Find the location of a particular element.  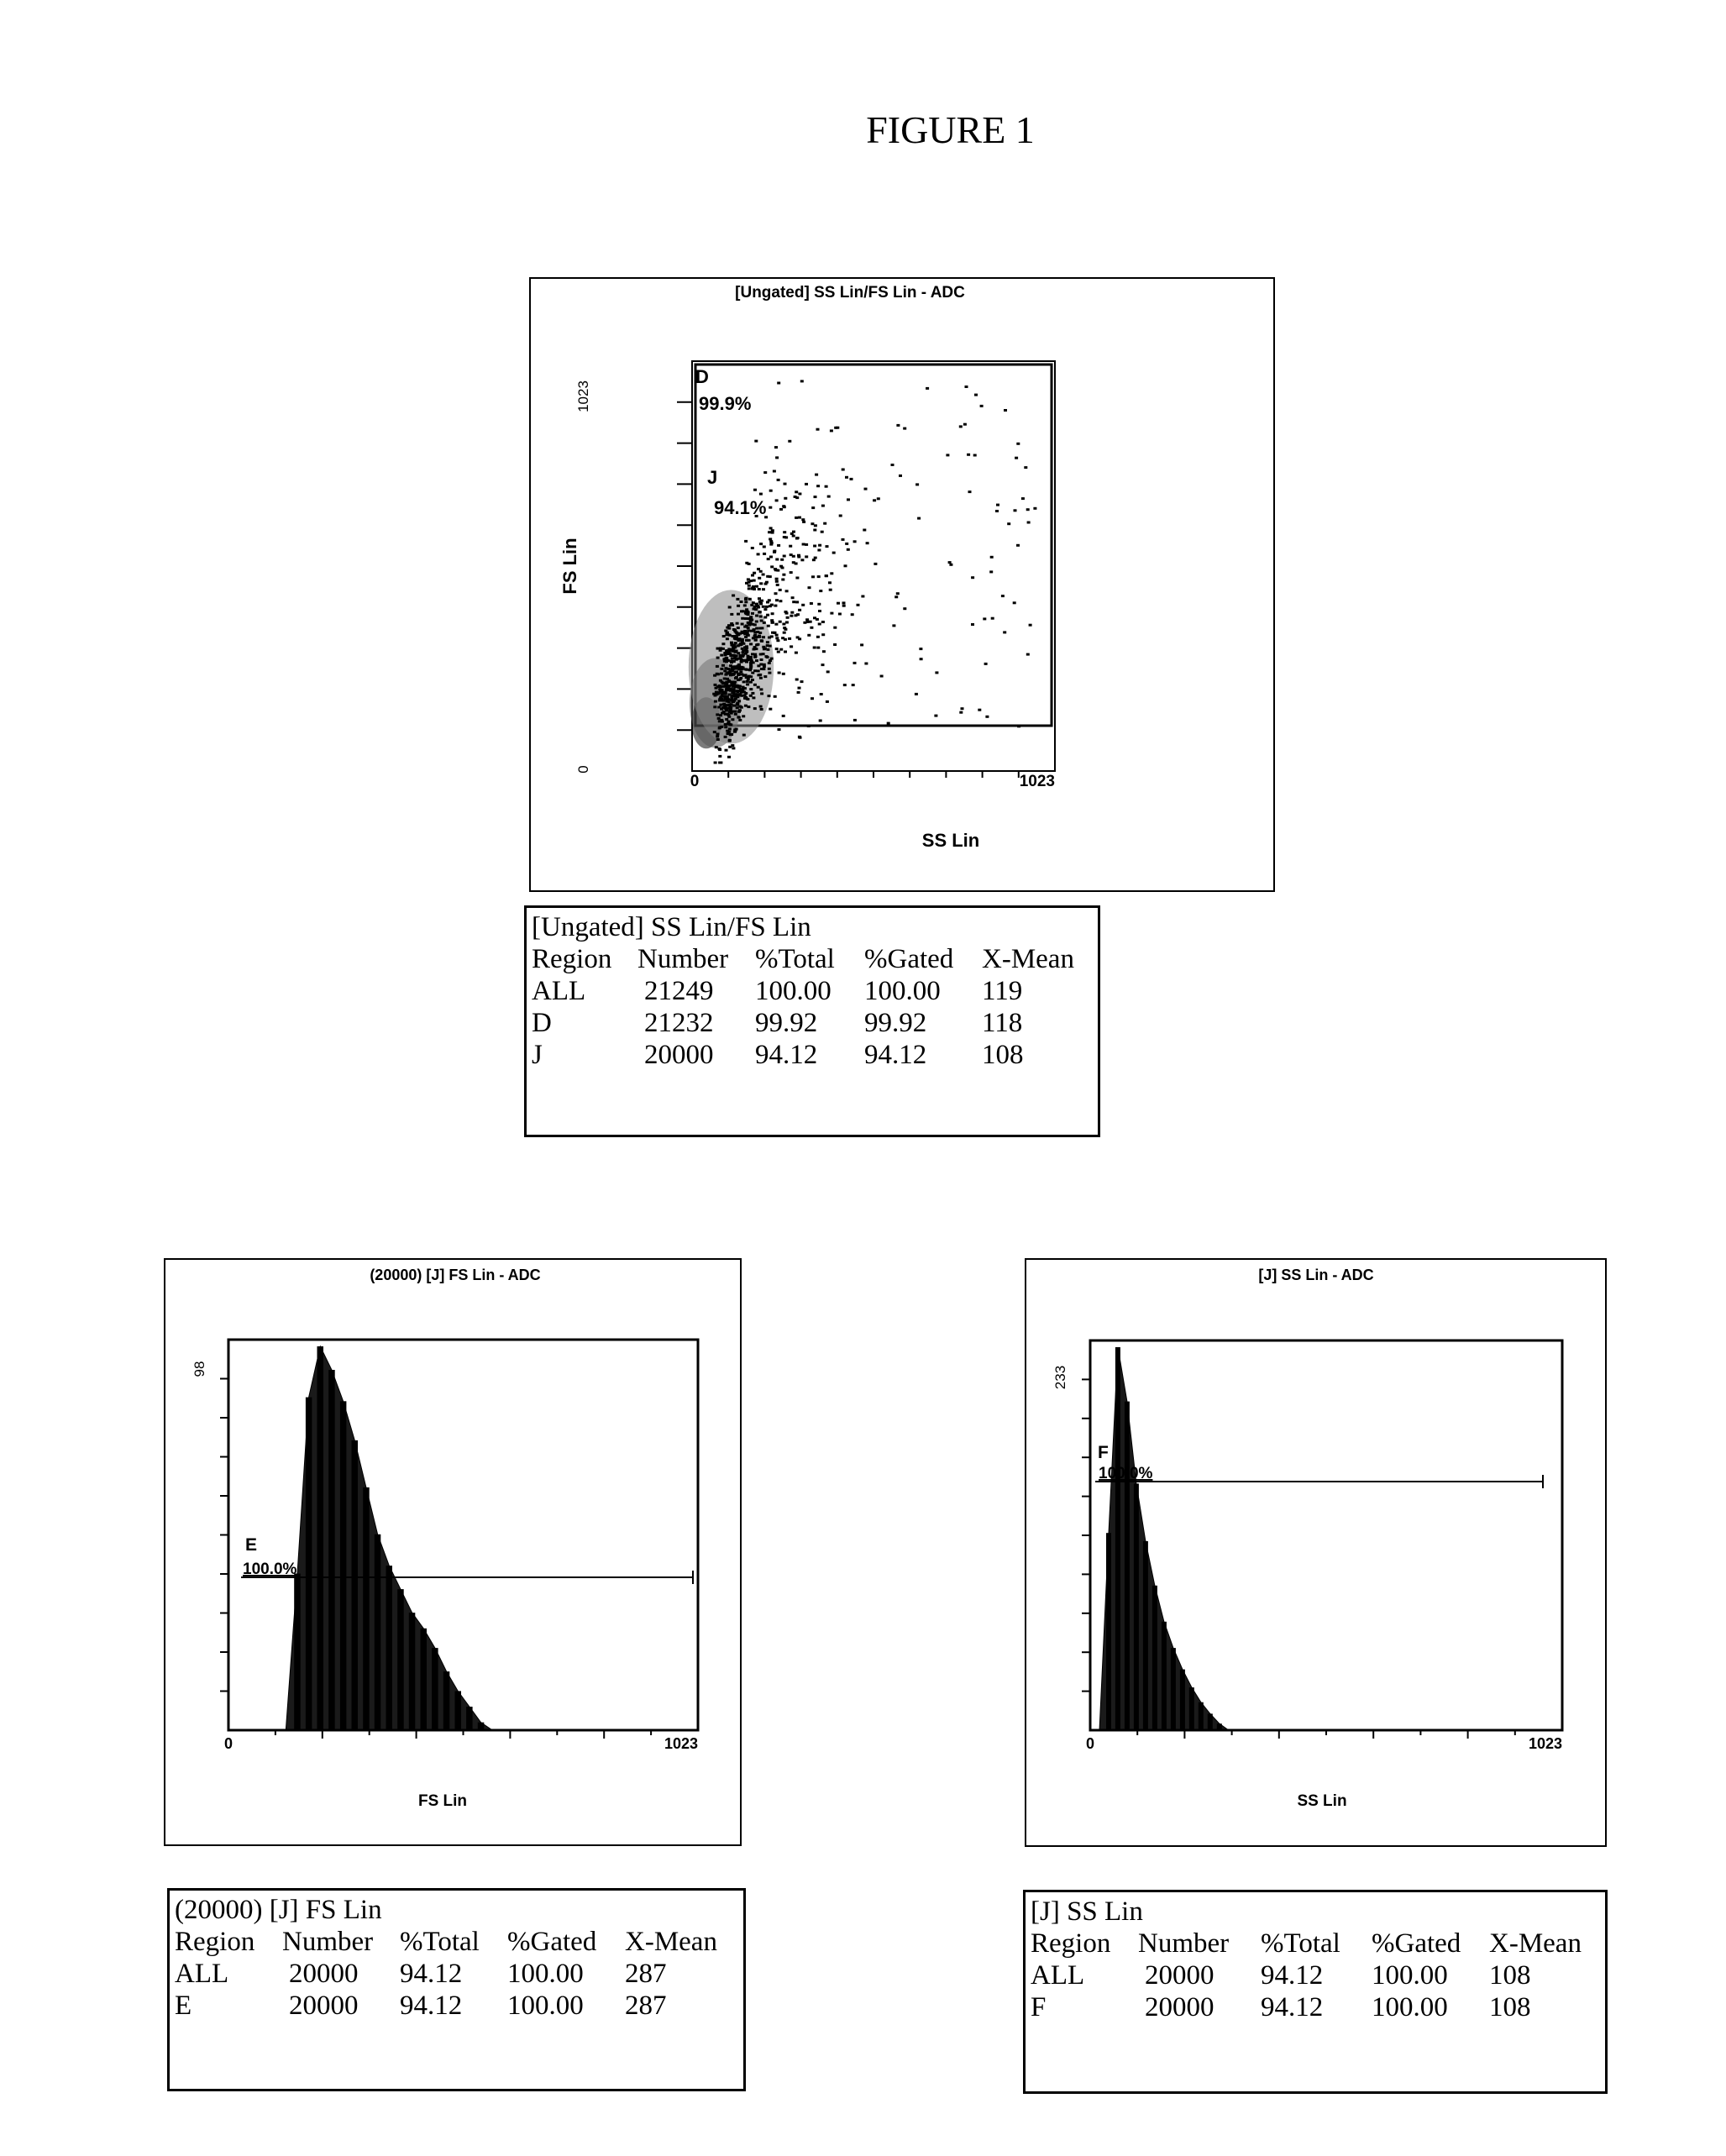

cell-x-mean: 108 is located at coordinates (1535, 1975).